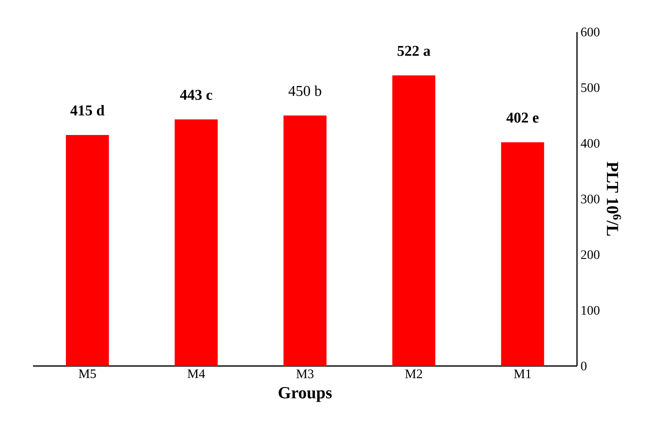 This screenshot has height=426, width=670. I want to click on data-label: 402 e, so click(522, 117).